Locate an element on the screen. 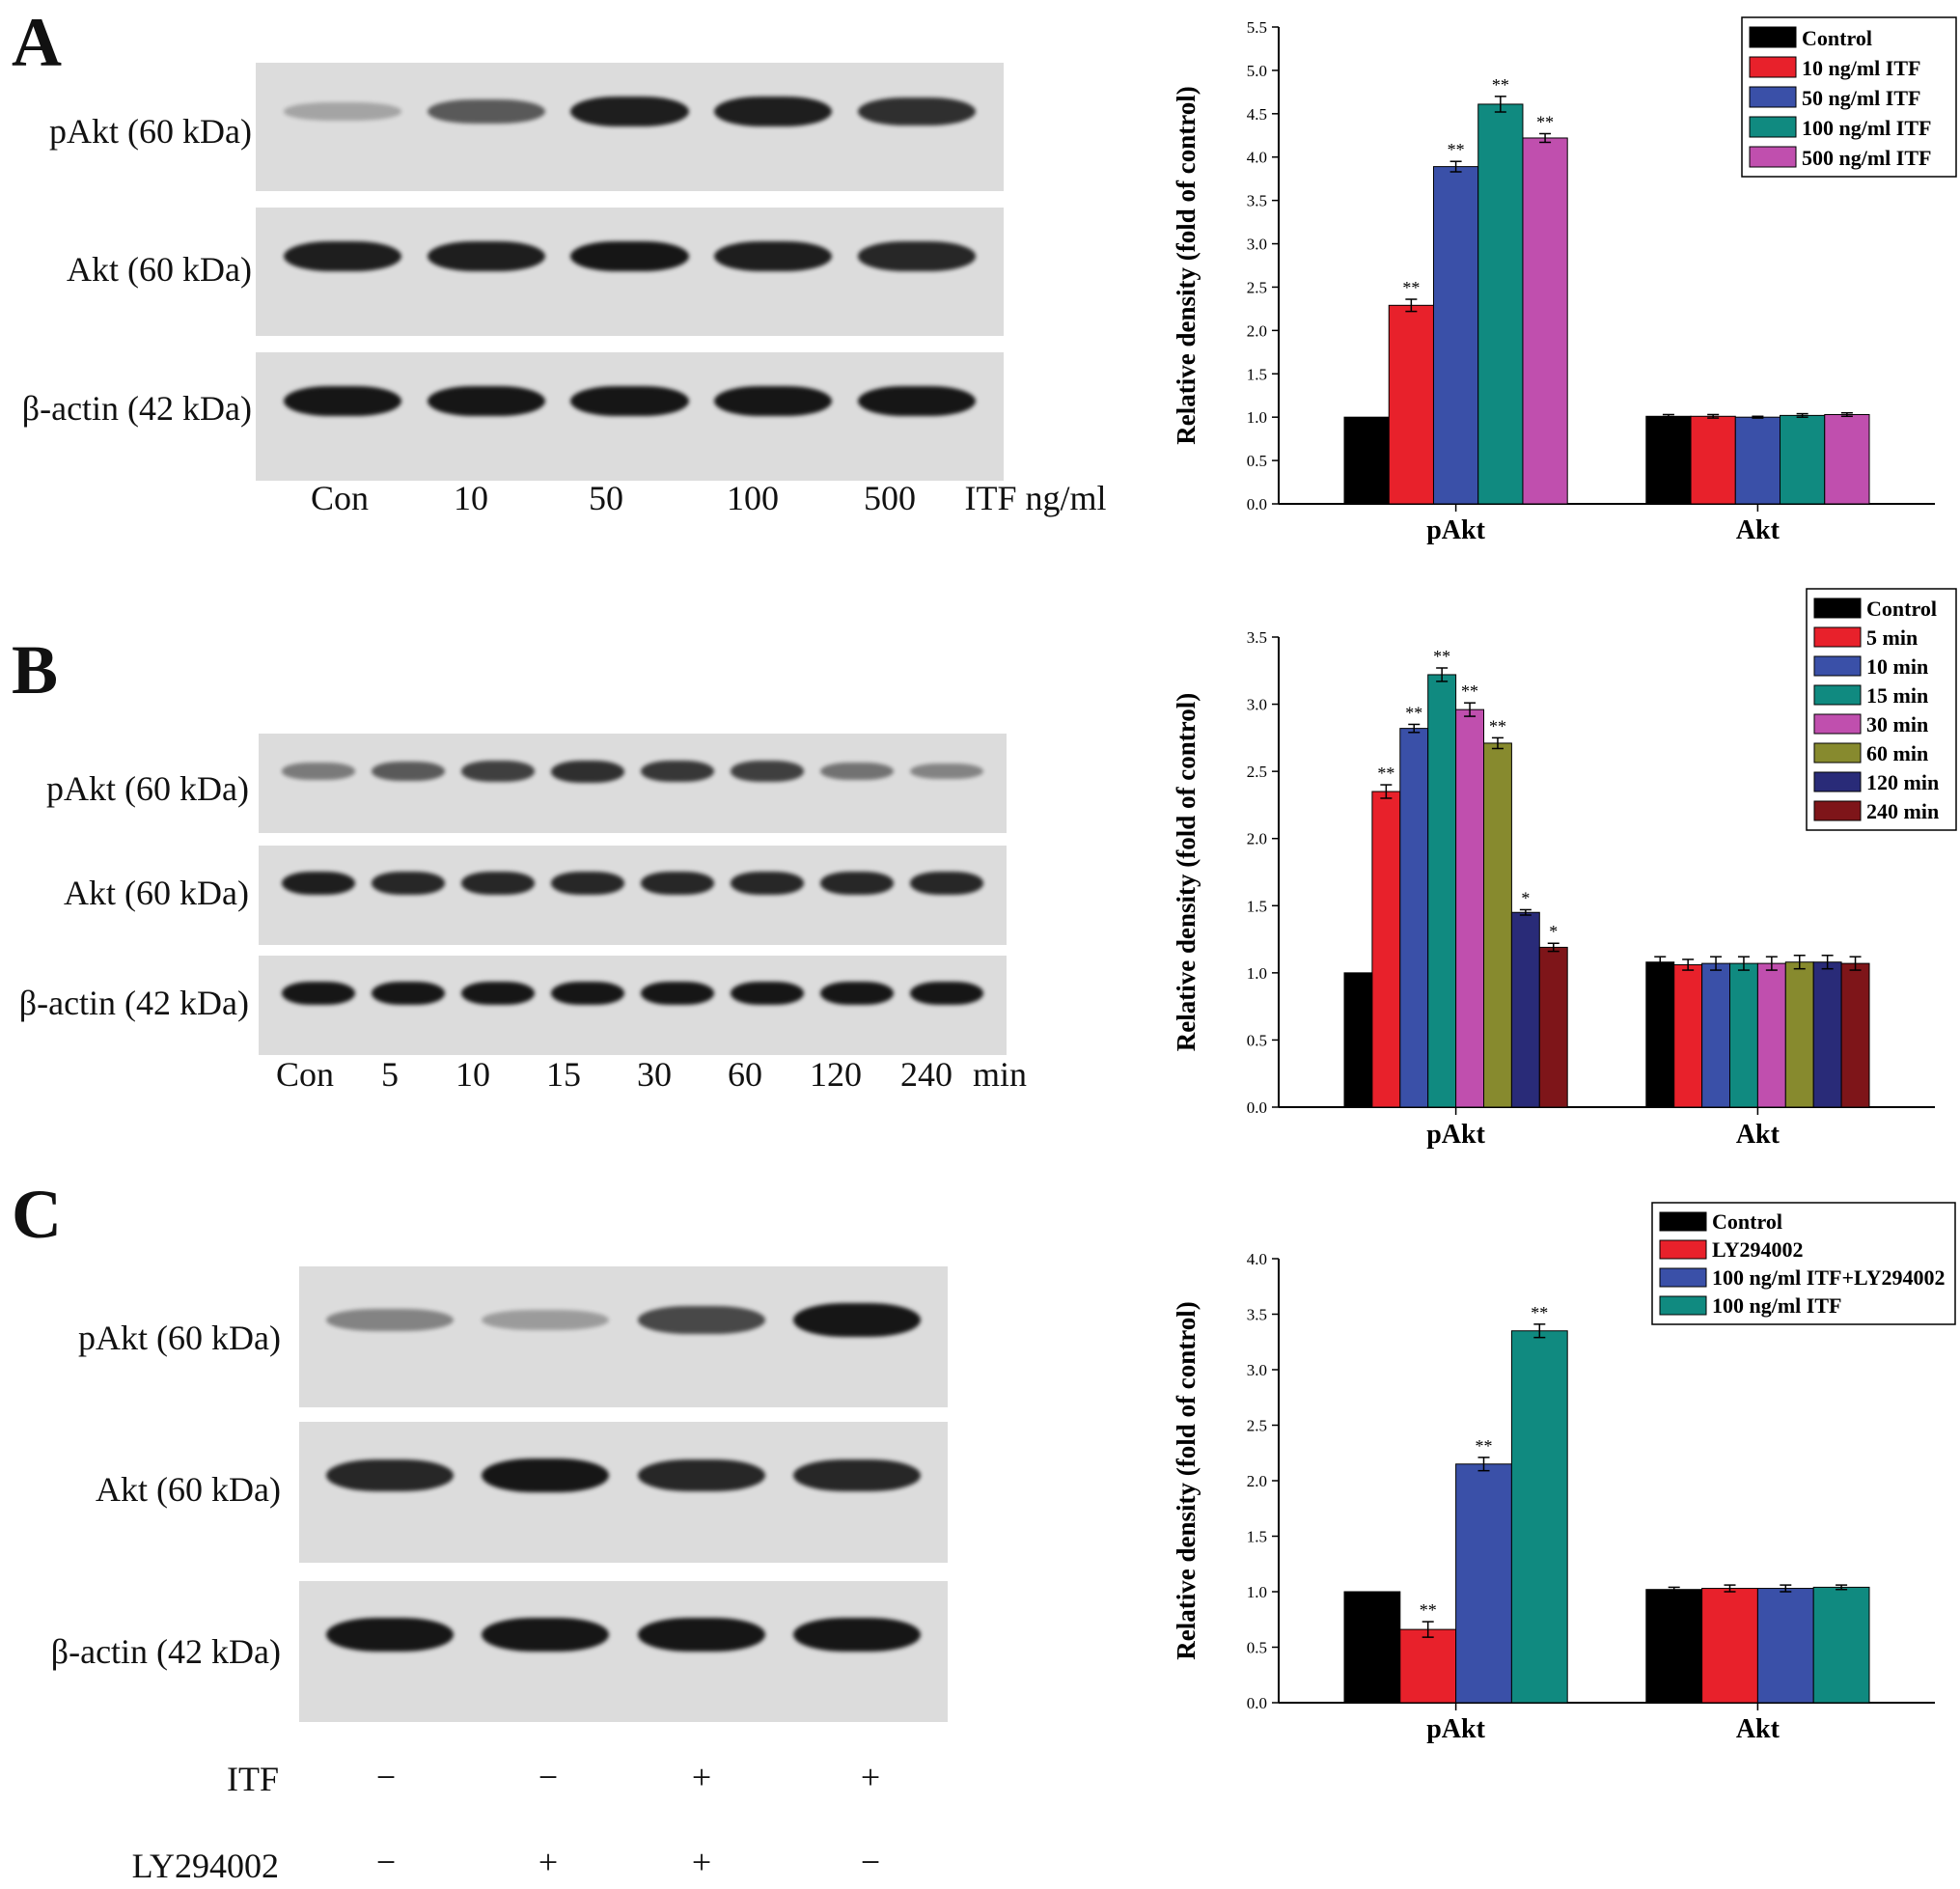 This screenshot has width=1960, height=1889. y-tick-label: 0.5 is located at coordinates (1257, 1648).